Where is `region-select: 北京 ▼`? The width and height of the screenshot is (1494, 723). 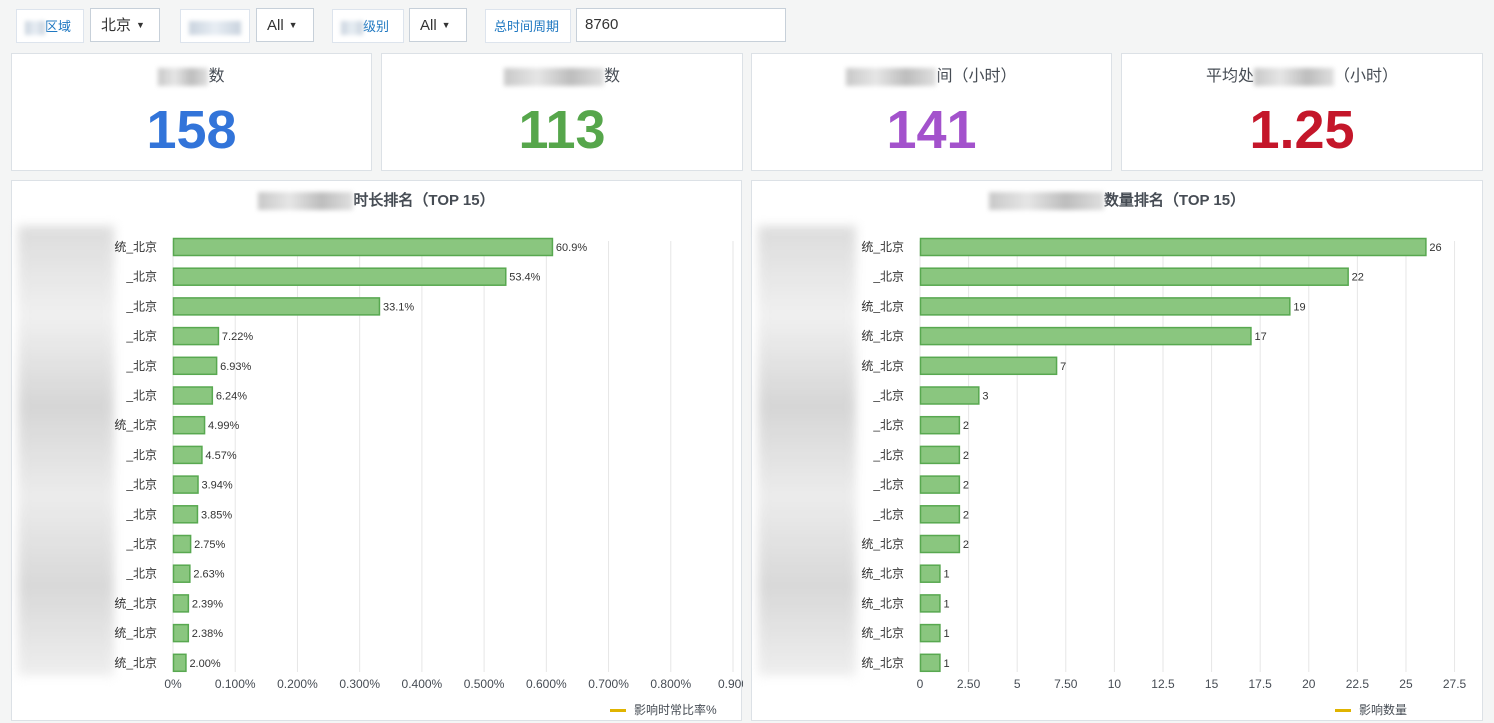
region-select: 北京 ▼ is located at coordinates (125, 25).